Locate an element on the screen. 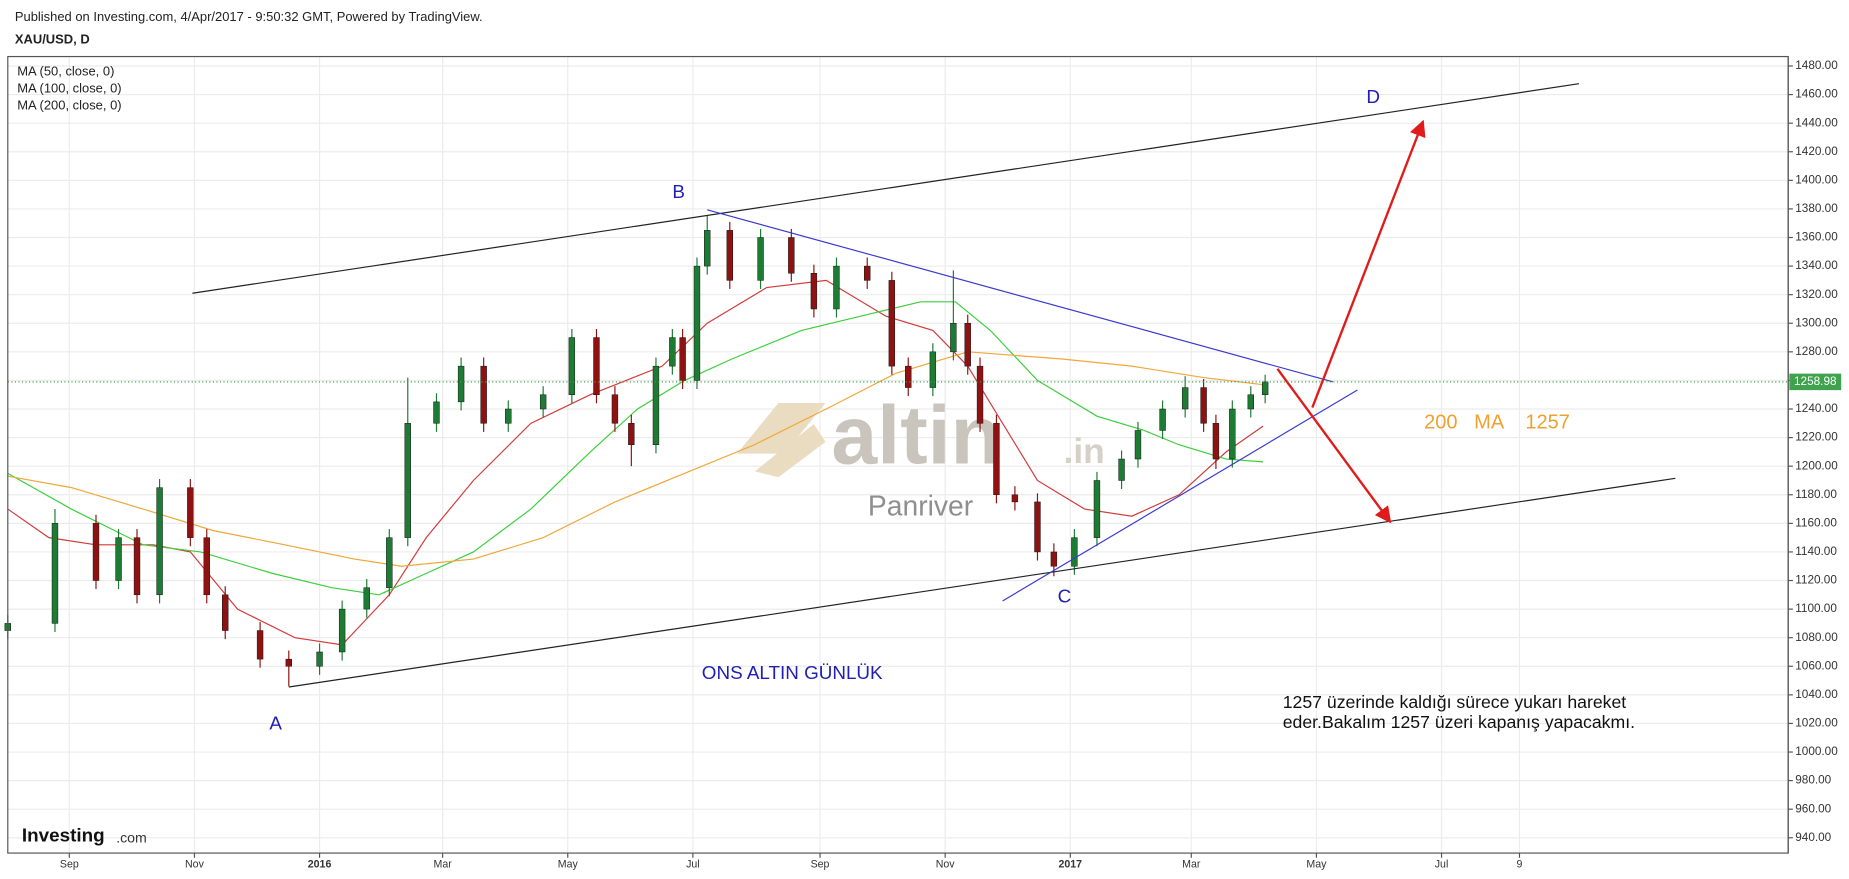 Image resolution: width=1849 pixels, height=879 pixels. watermark-icon is located at coordinates (781, 440).